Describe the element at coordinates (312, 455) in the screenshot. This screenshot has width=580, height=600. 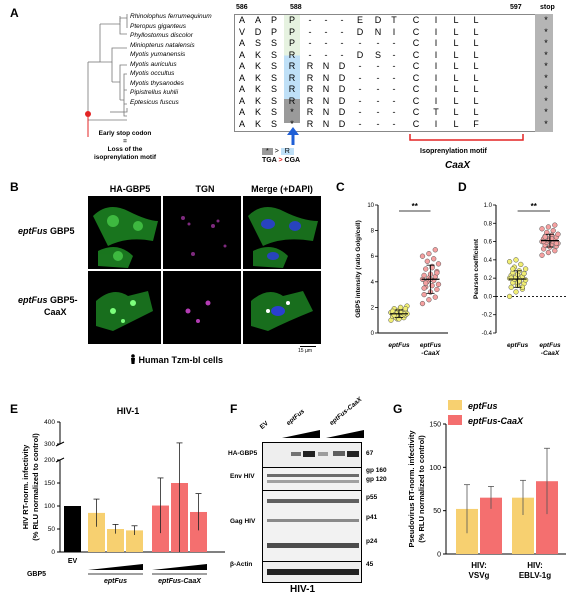
I see `blot-ha` at that location.